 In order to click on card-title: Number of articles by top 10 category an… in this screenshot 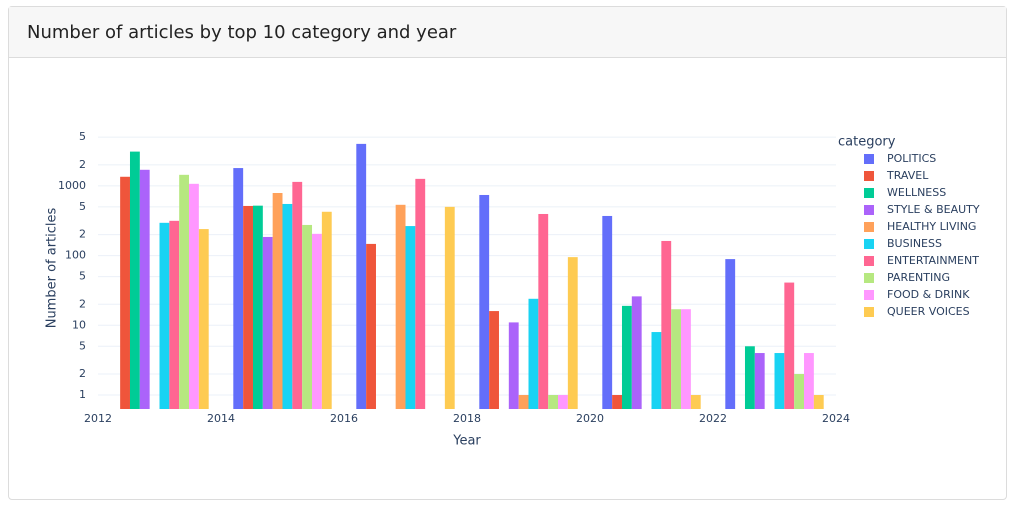, I will do `click(507, 32)`.